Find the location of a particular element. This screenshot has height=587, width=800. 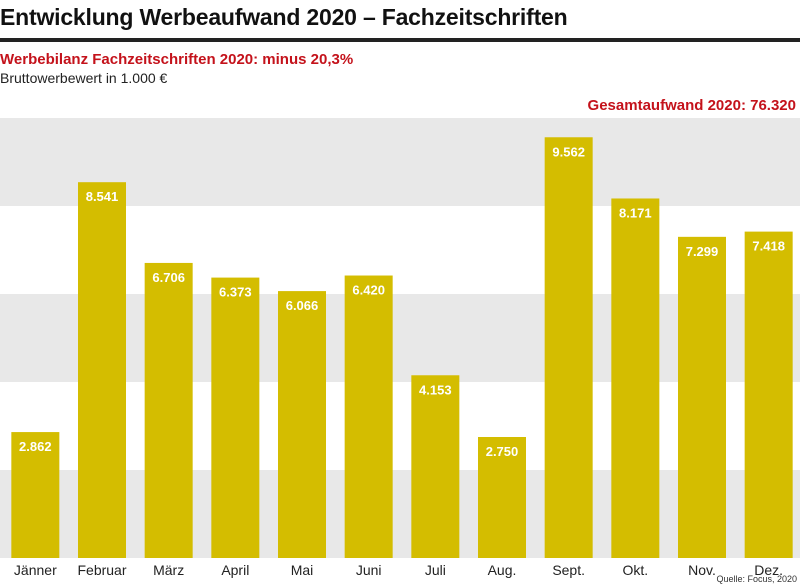

bar-value-label: 8.541 is located at coordinates (102, 196).